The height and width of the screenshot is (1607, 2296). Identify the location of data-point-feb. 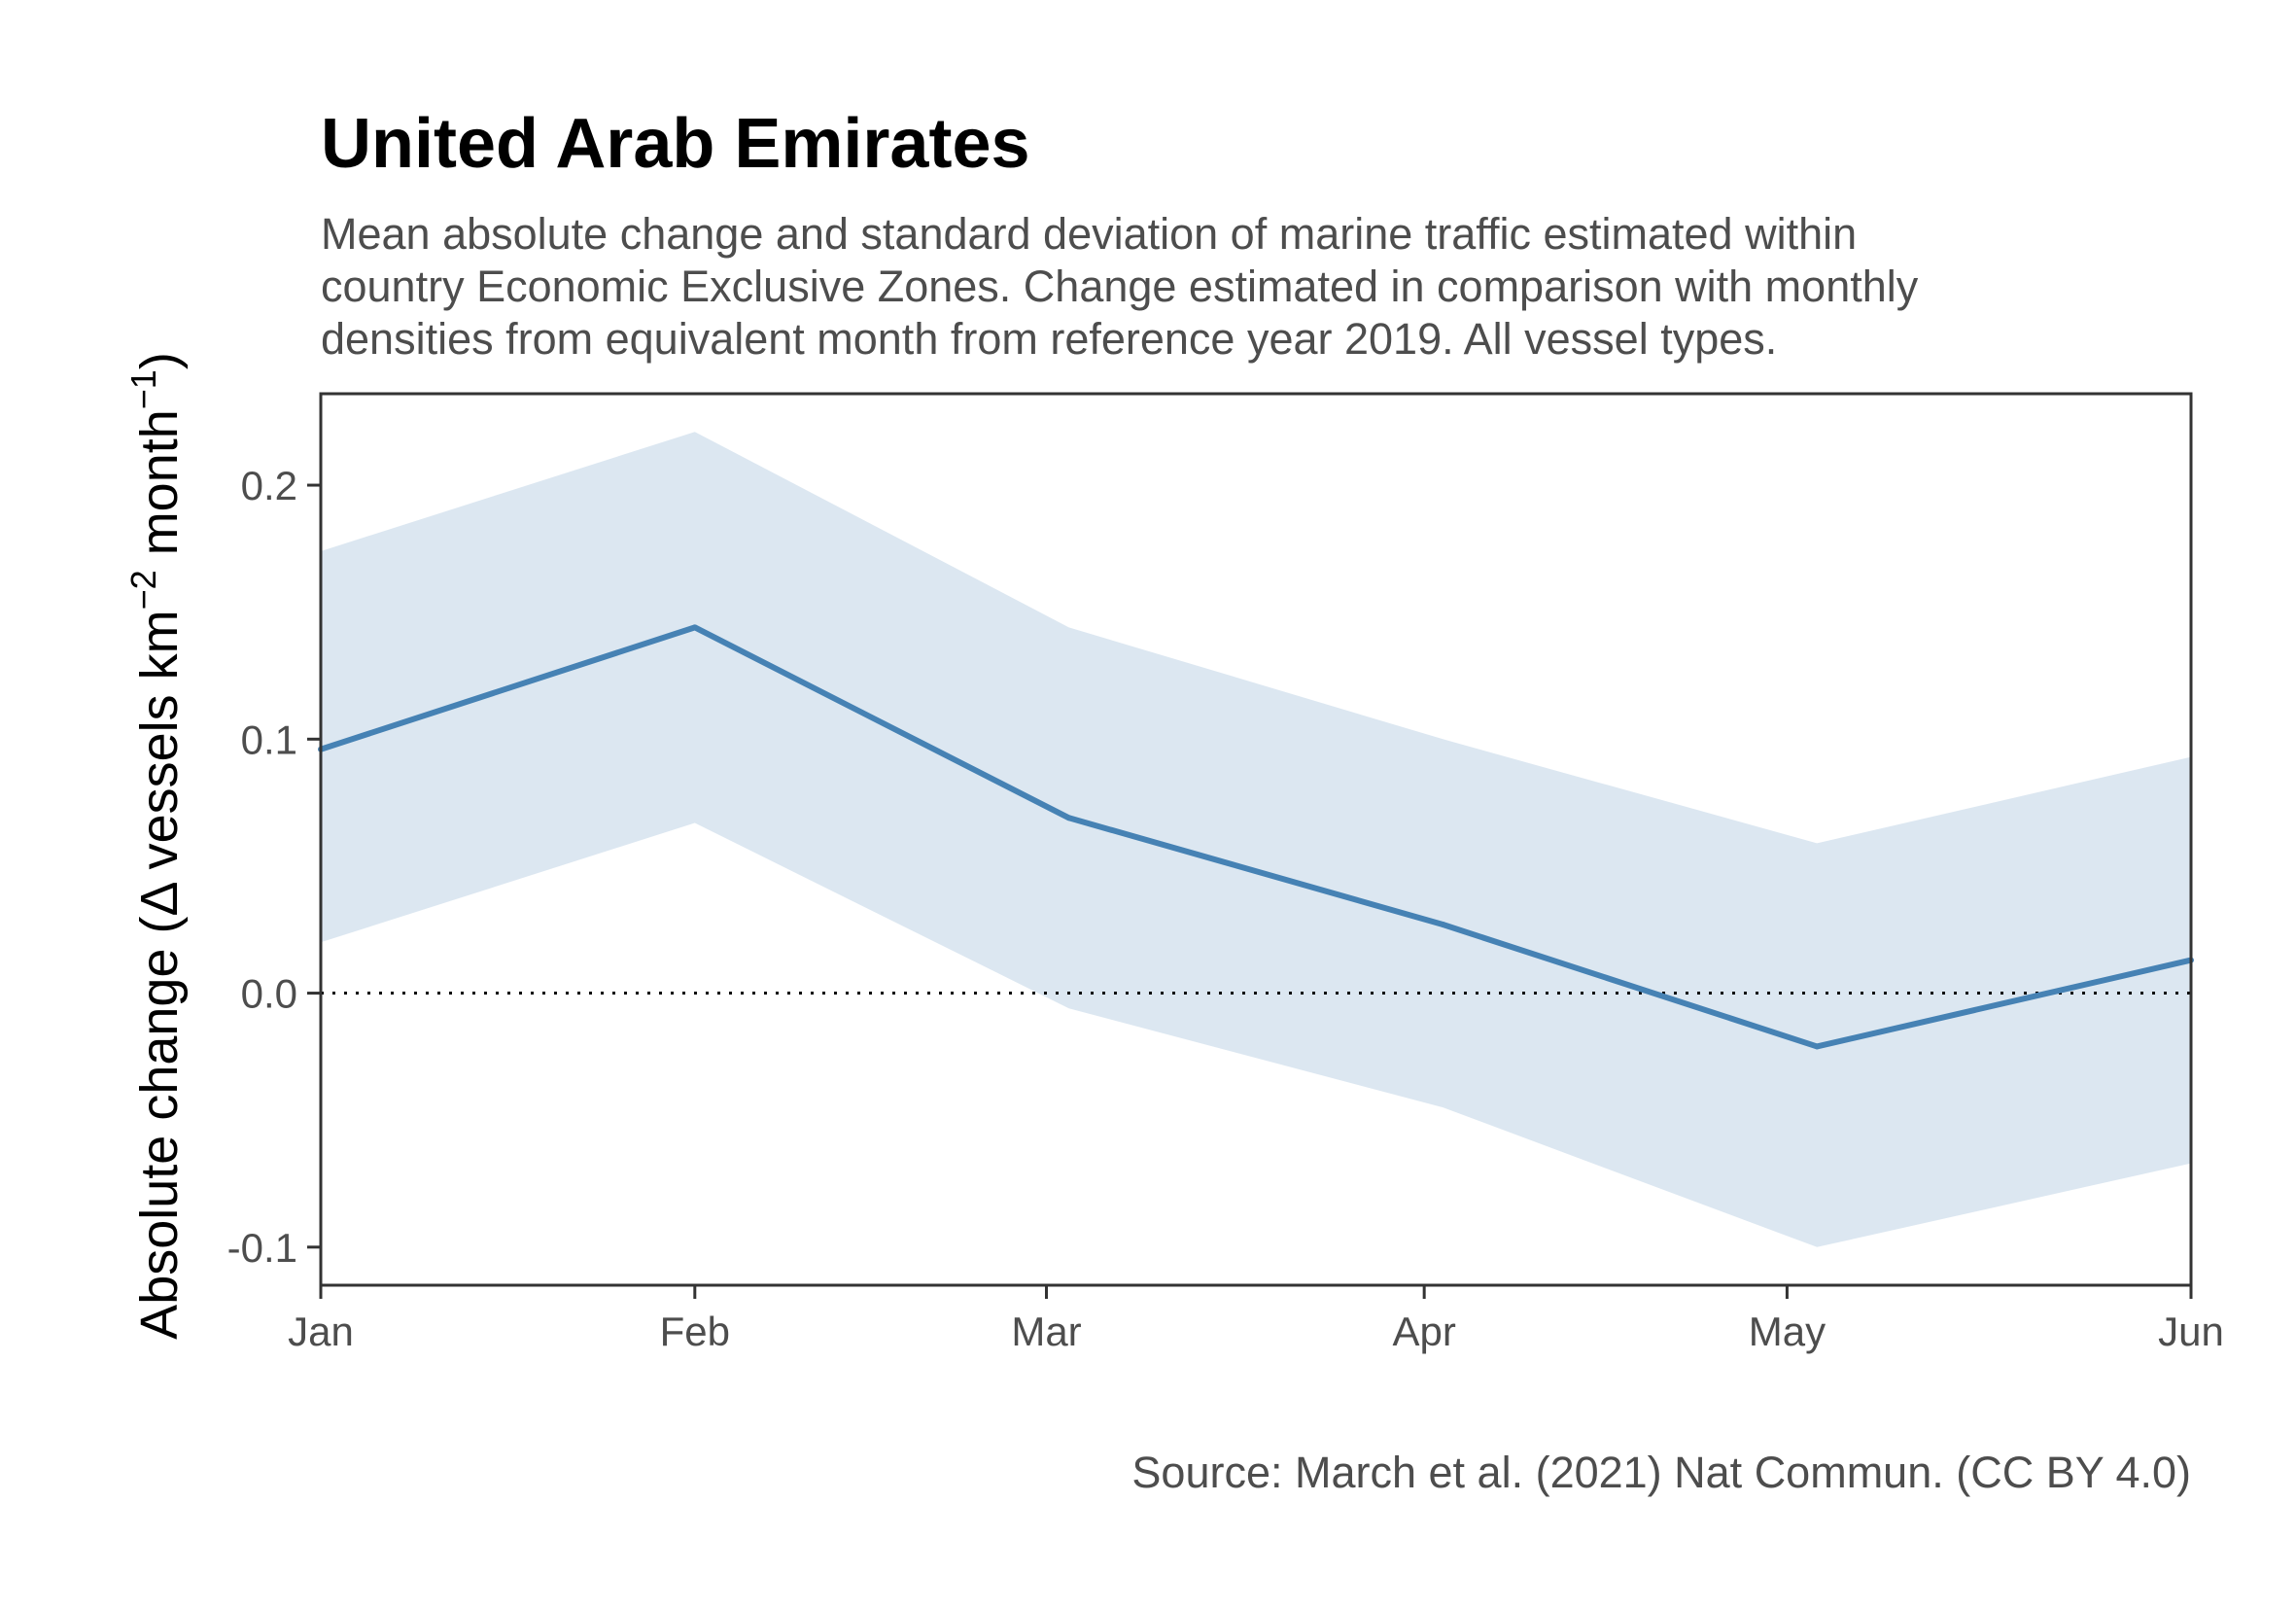
(694, 627).